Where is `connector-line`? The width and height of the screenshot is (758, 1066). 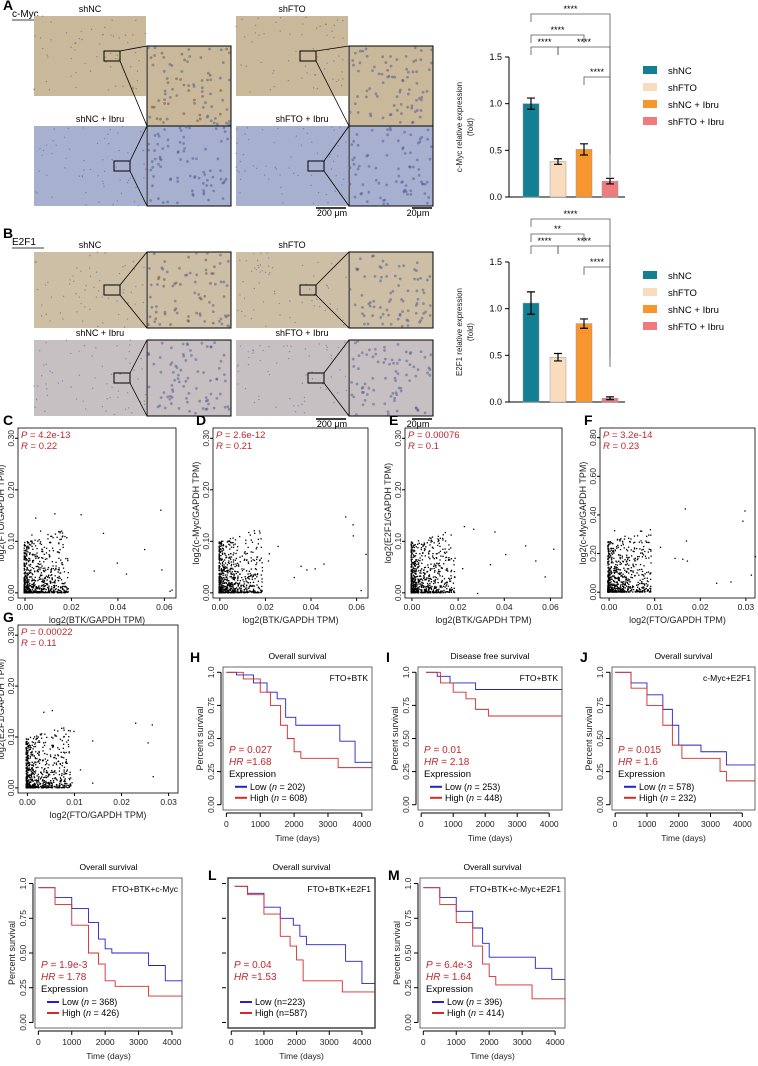
connector-line is located at coordinates (332, 311).